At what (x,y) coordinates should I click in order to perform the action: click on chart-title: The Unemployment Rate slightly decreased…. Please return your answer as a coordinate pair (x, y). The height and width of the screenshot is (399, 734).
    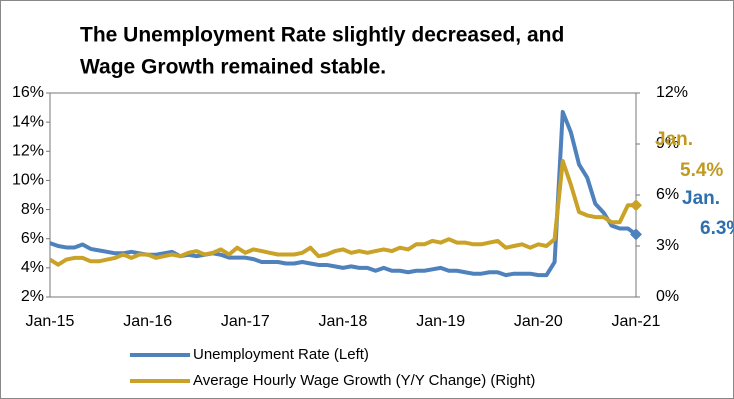
    Looking at the image, I should click on (322, 35).